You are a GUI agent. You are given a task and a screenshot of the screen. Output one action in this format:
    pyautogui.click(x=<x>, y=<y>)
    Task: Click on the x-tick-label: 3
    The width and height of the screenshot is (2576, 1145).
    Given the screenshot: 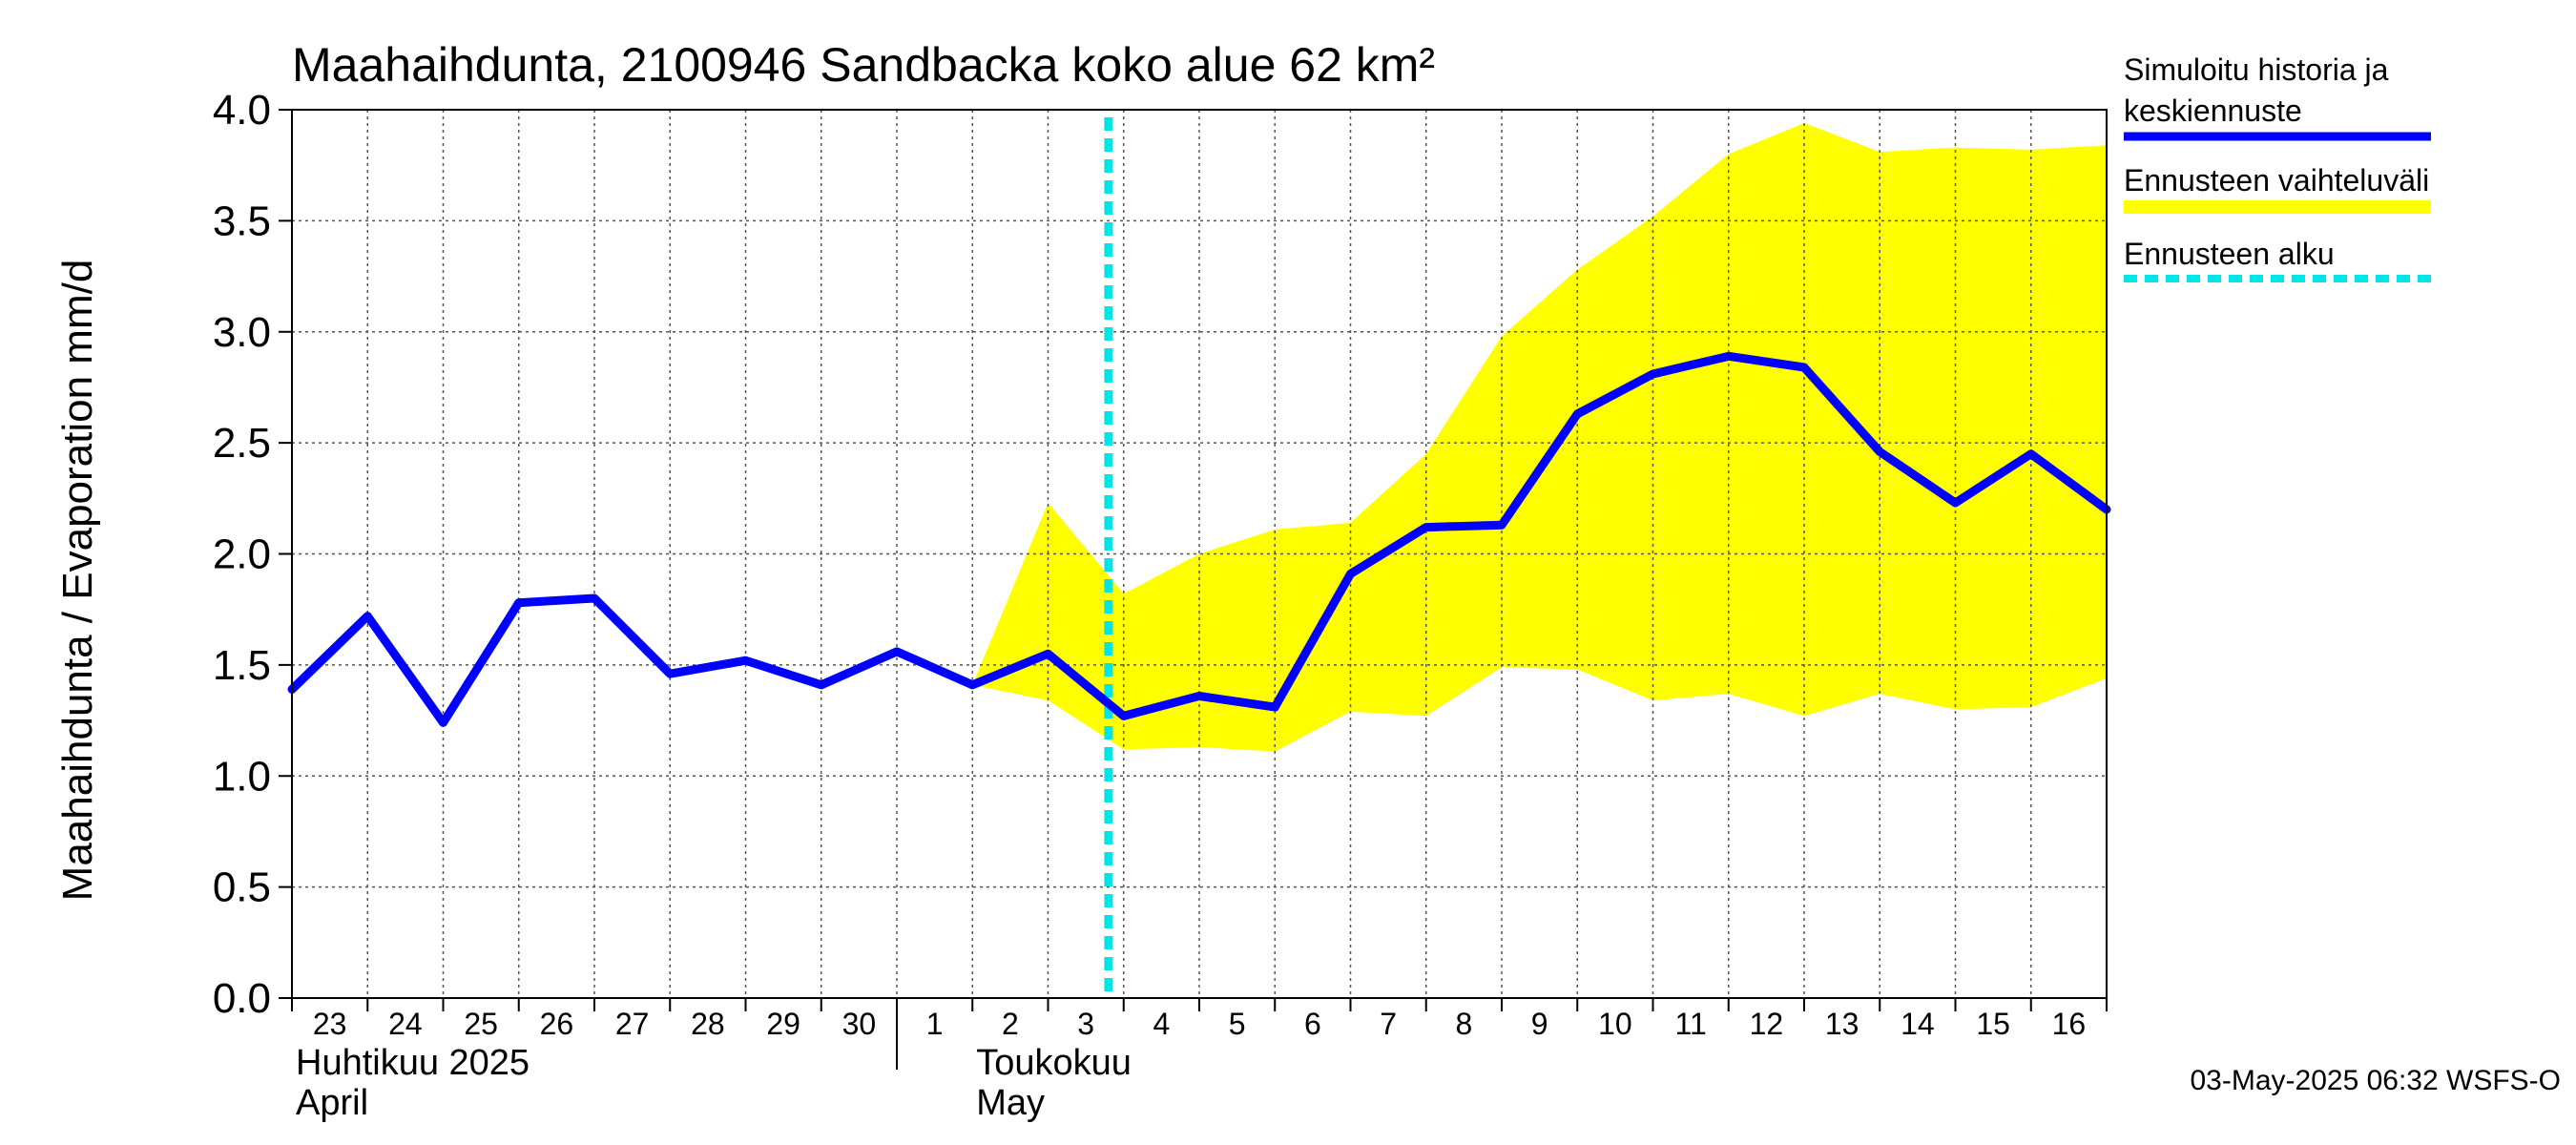 What is the action you would take?
    pyautogui.click(x=1085, y=1024)
    